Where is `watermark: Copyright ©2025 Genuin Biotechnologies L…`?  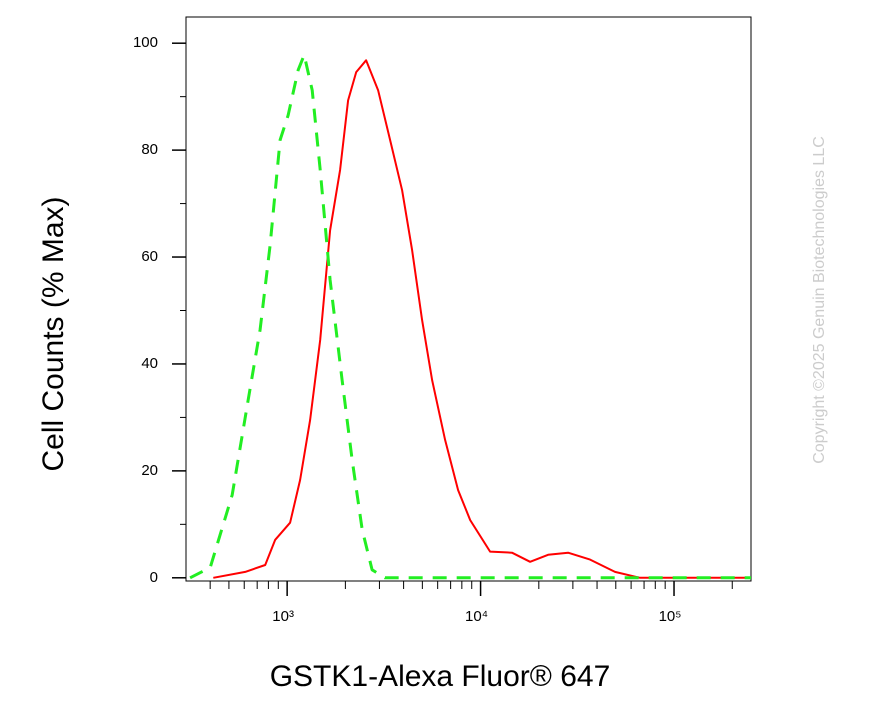
watermark: Copyright ©2025 Genuin Biotechnologies L… is located at coordinates (819, 300).